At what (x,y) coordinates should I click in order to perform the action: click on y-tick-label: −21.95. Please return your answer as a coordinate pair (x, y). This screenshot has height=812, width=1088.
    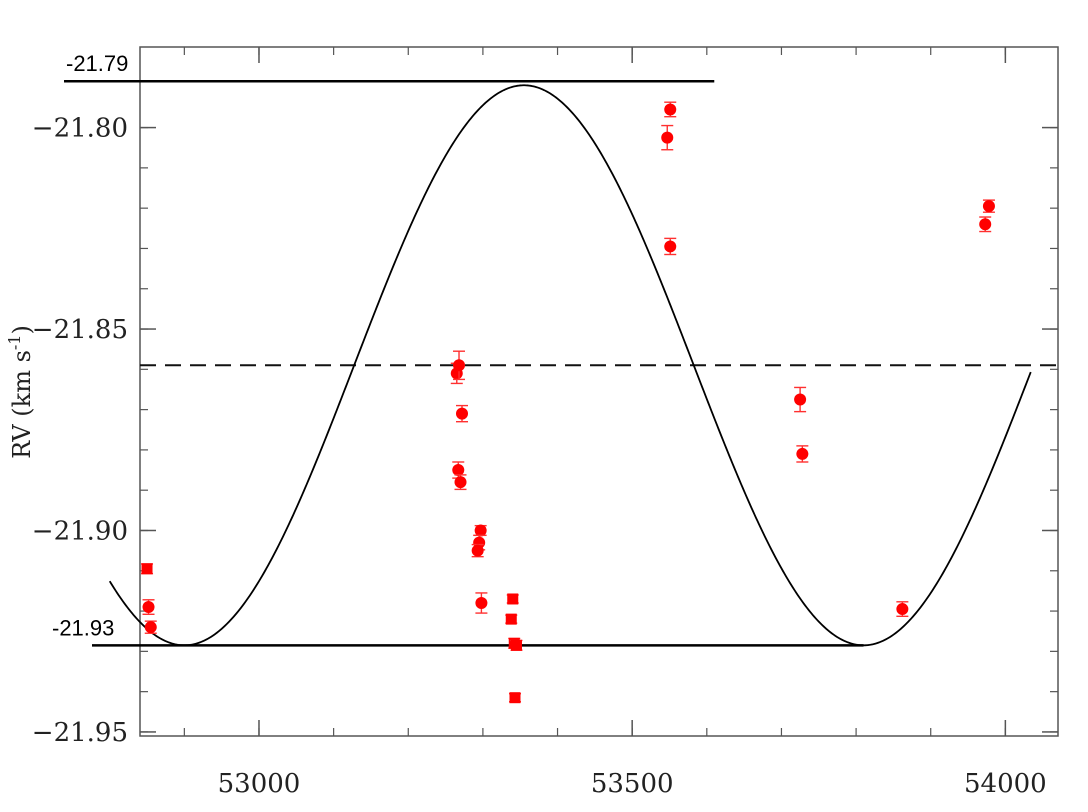
    Looking at the image, I should click on (80, 733).